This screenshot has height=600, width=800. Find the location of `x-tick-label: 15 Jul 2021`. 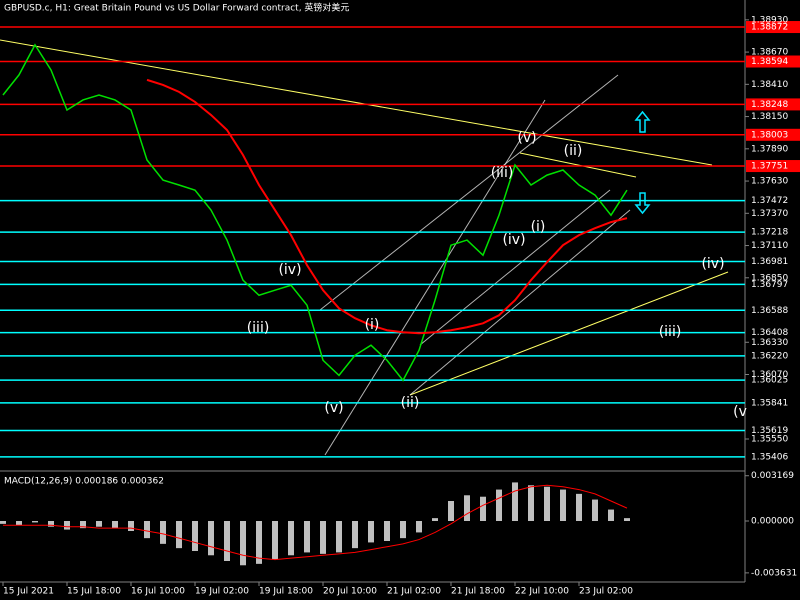

x-tick-label: 15 Jul 2021 is located at coordinates (28, 592).